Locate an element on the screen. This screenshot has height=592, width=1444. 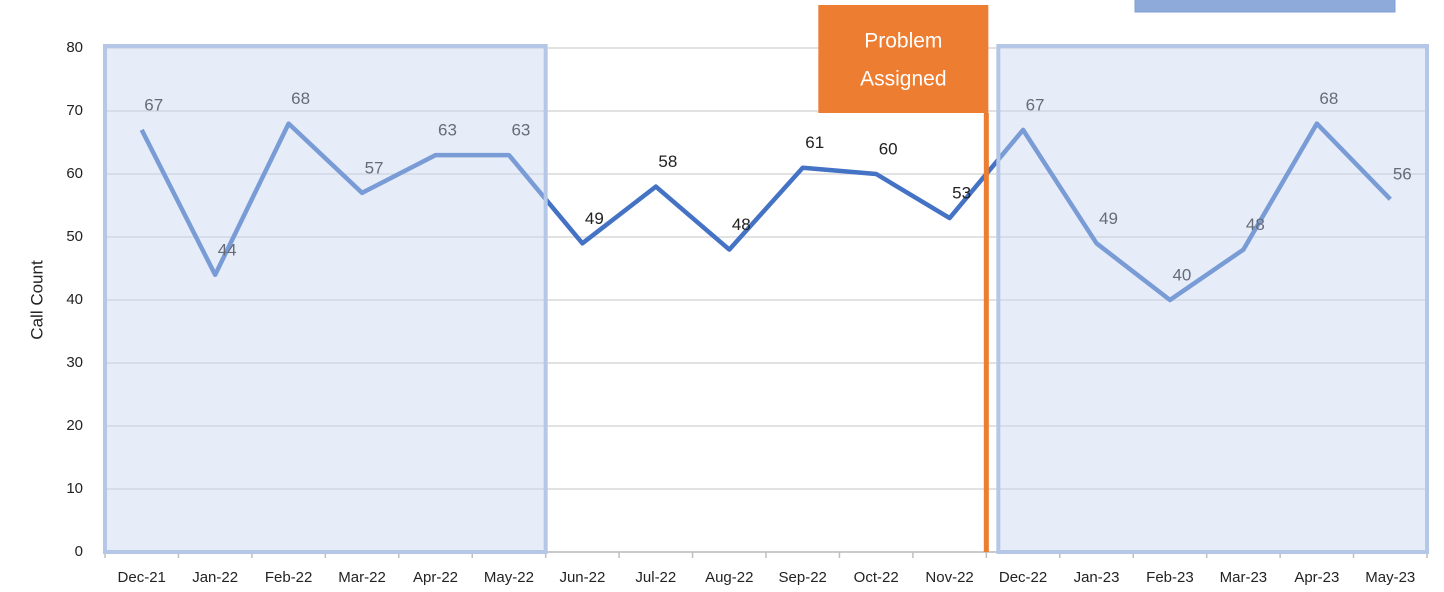
y-tick-label: 0 is located at coordinates (79, 551).